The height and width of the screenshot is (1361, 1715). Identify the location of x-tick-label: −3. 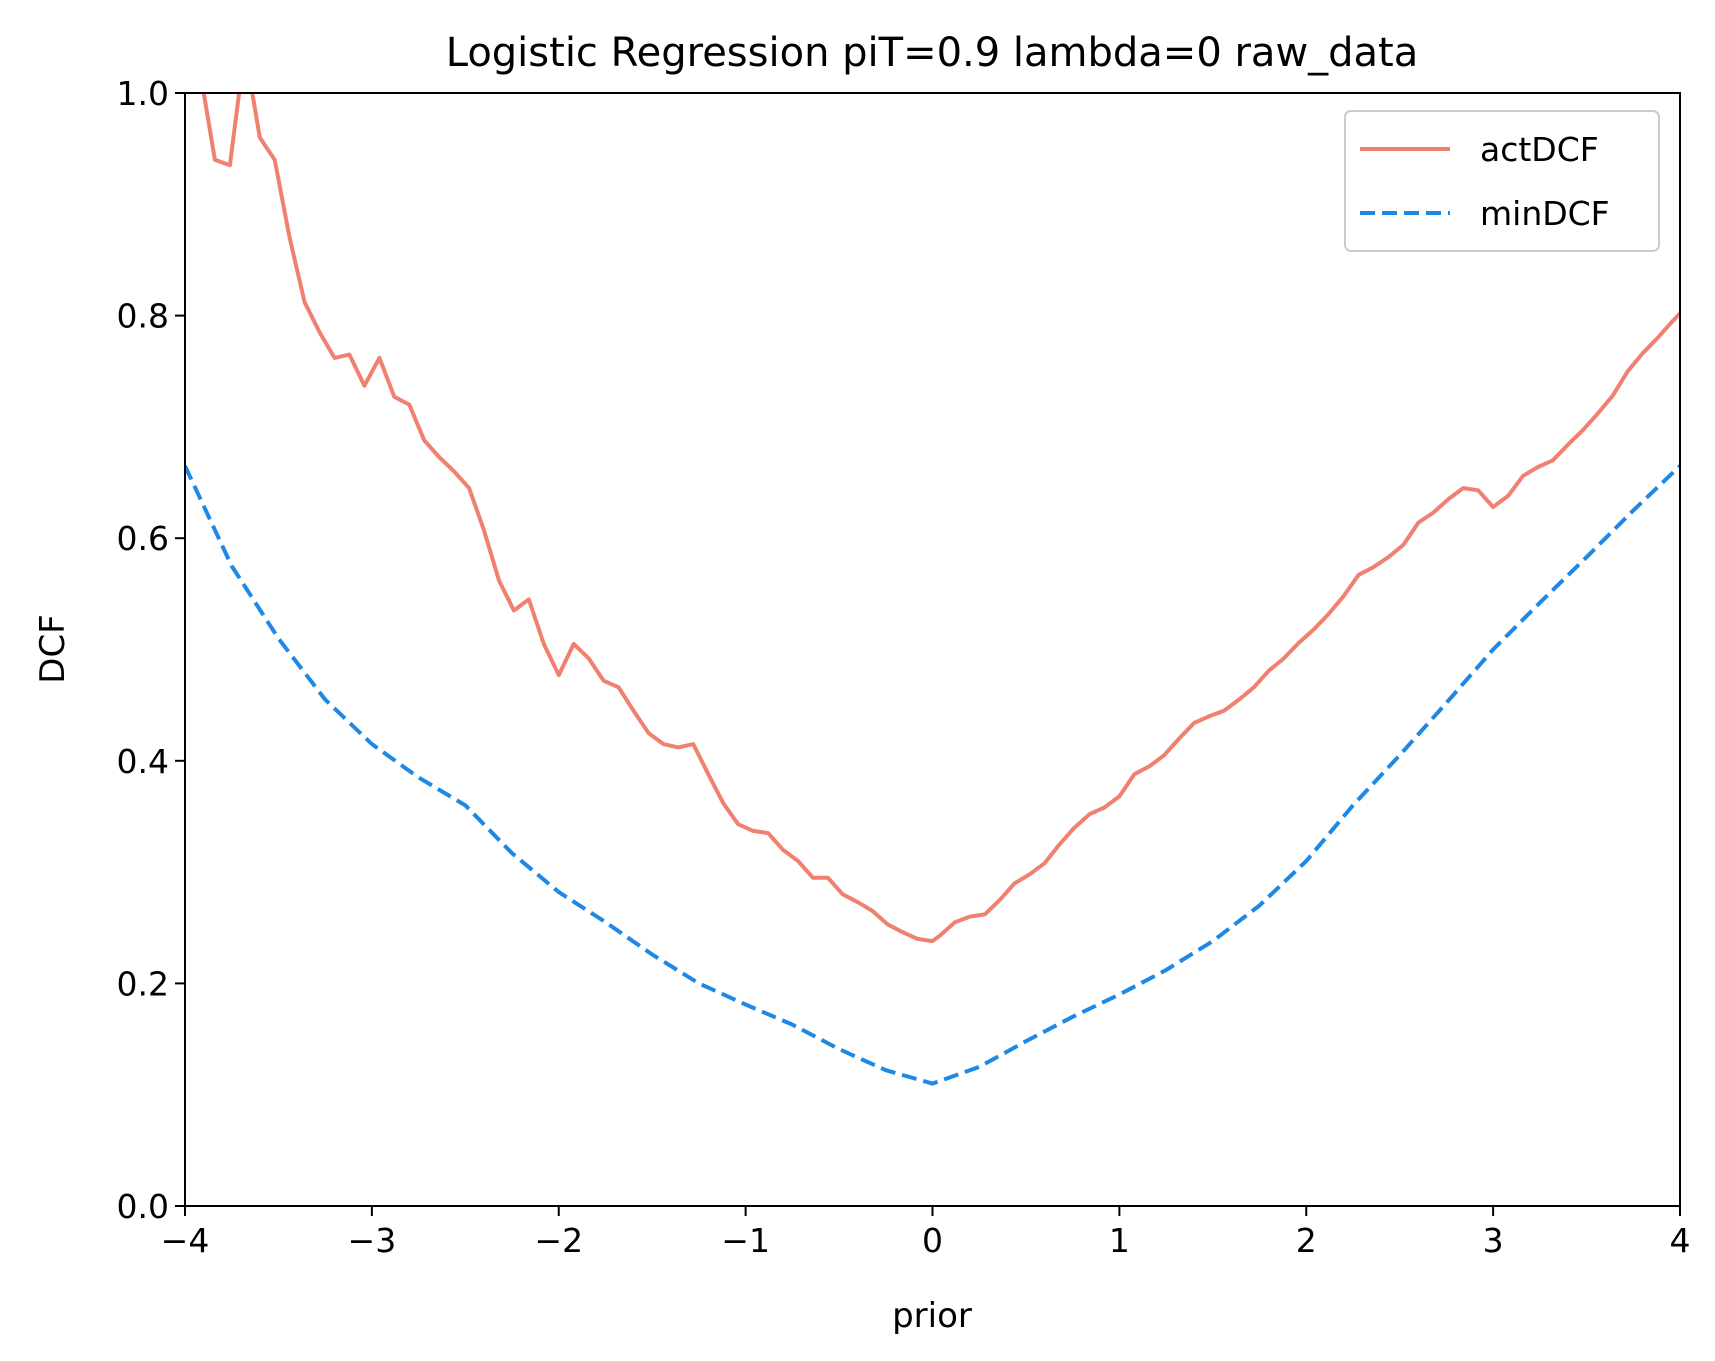
(372, 1240).